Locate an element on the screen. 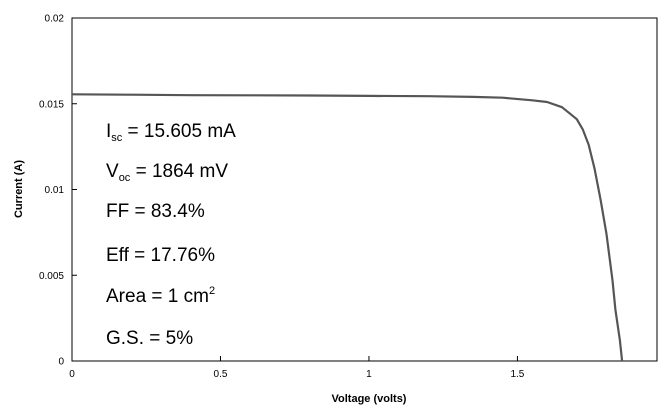  x-tick-label: 0.5 is located at coordinates (221, 374).